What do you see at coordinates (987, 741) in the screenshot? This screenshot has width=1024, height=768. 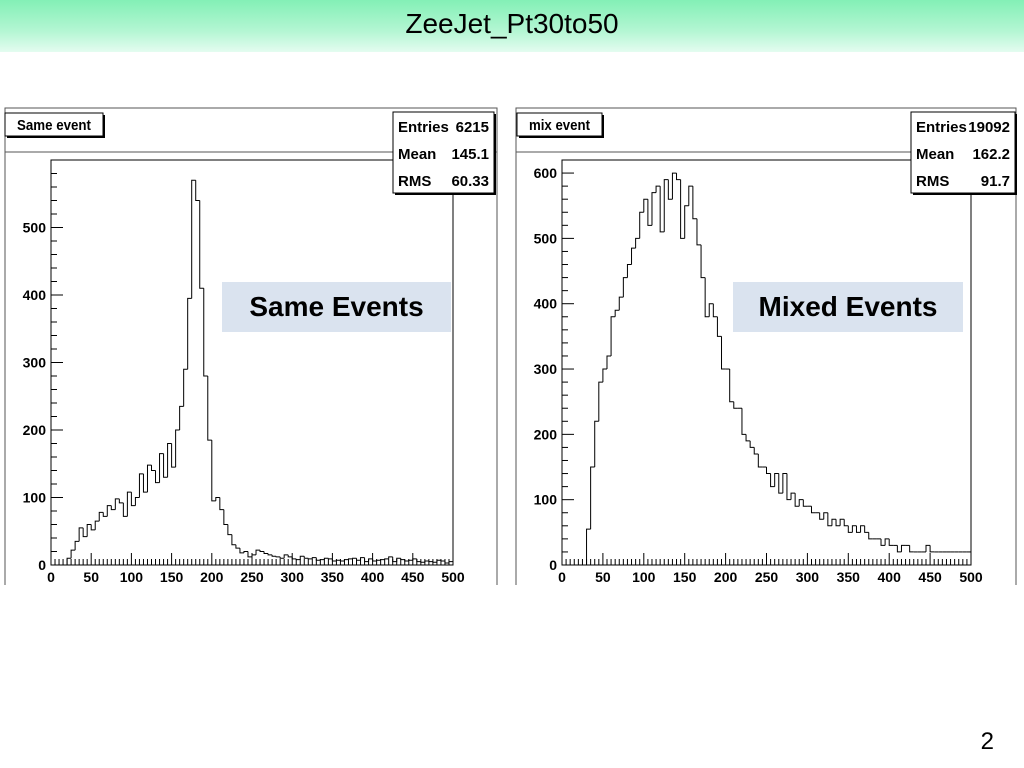 I see `slide-number: 2` at bounding box center [987, 741].